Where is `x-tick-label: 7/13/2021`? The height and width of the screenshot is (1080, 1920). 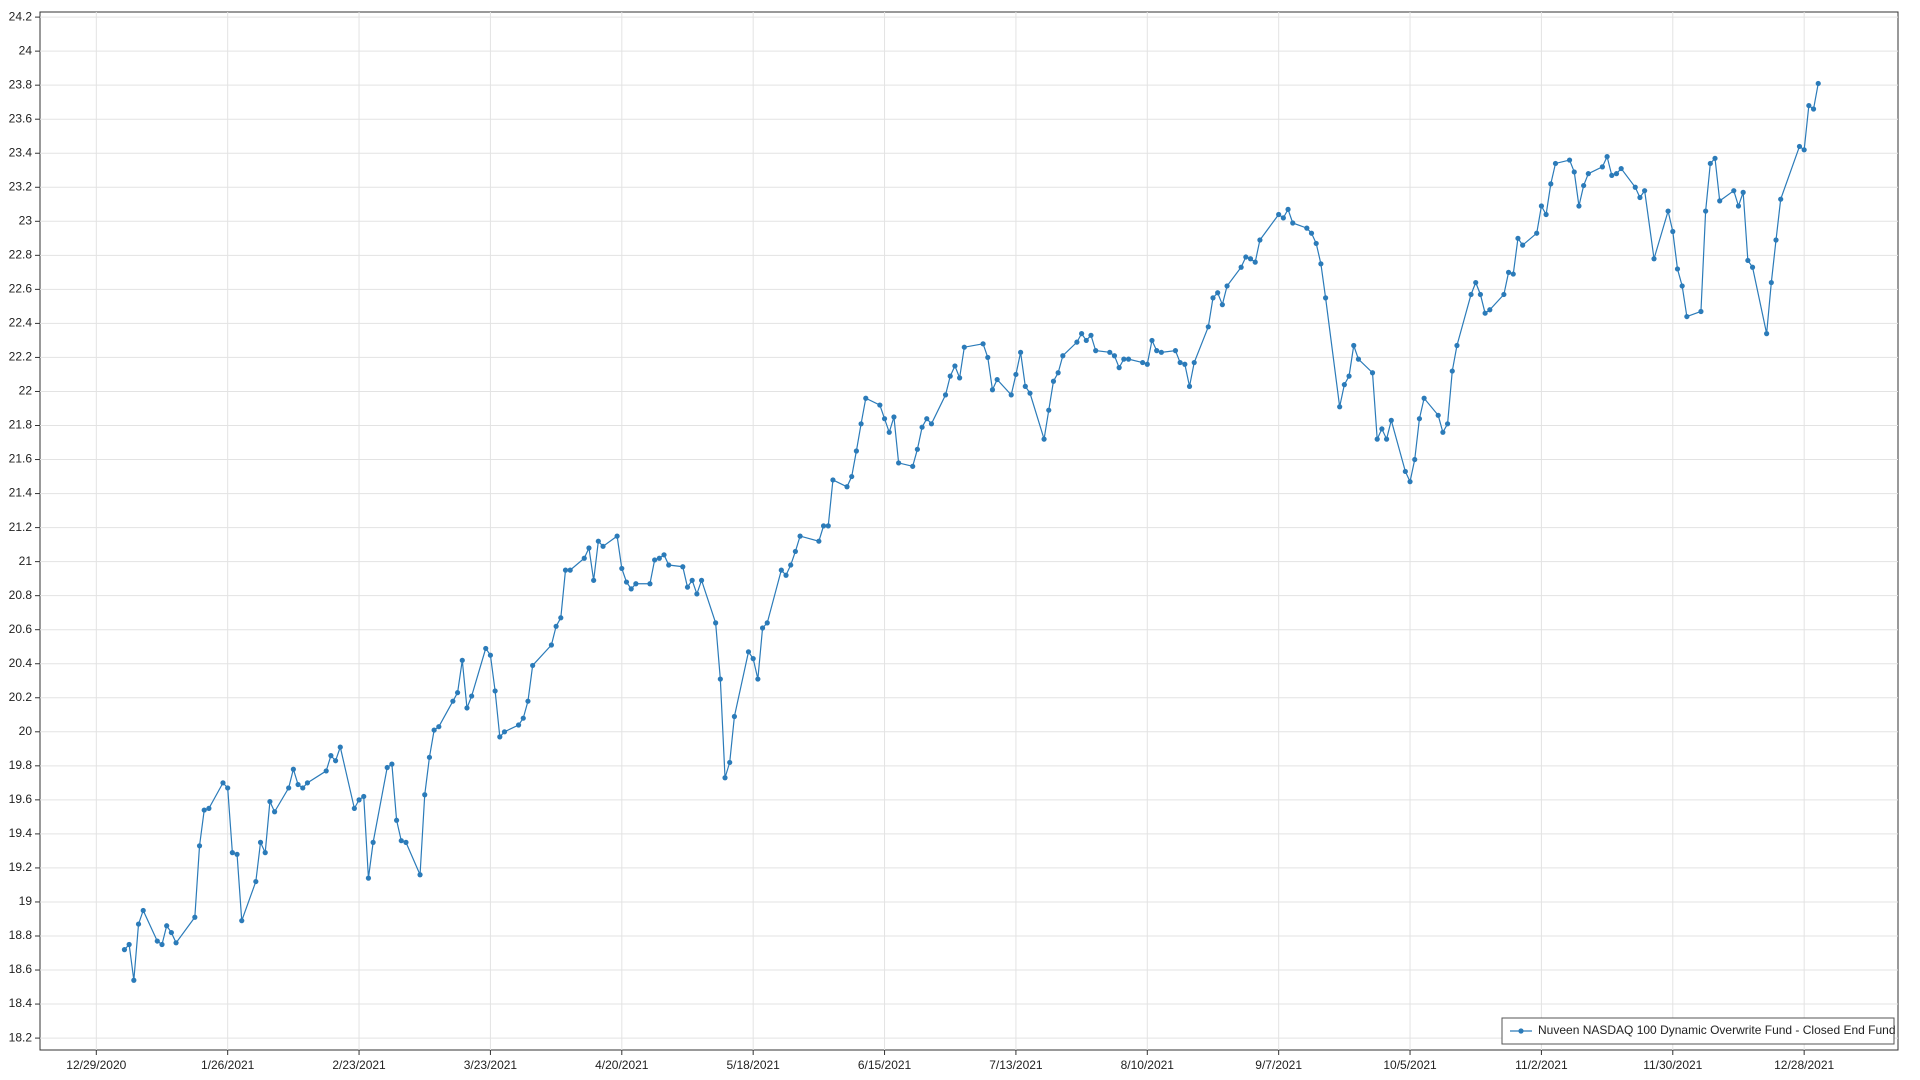 x-tick-label: 7/13/2021 is located at coordinates (1016, 1065).